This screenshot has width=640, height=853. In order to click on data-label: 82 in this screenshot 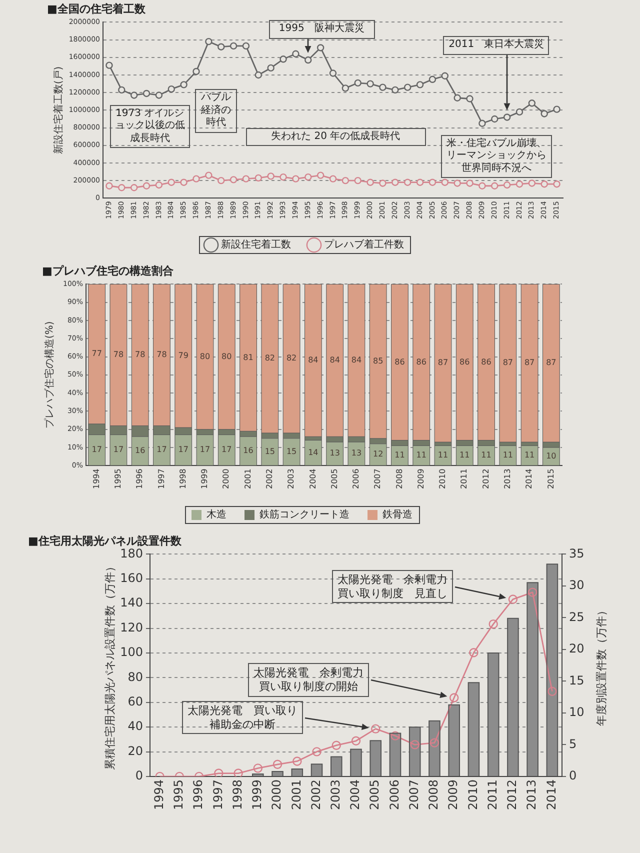, I will do `click(270, 358)`.